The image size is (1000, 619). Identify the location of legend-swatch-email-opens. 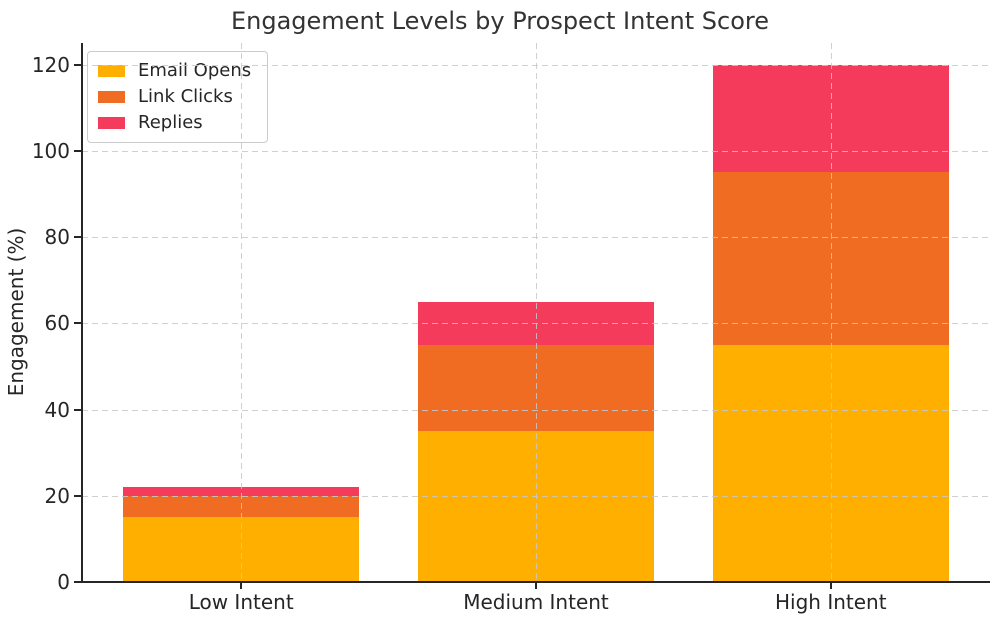
(111, 71).